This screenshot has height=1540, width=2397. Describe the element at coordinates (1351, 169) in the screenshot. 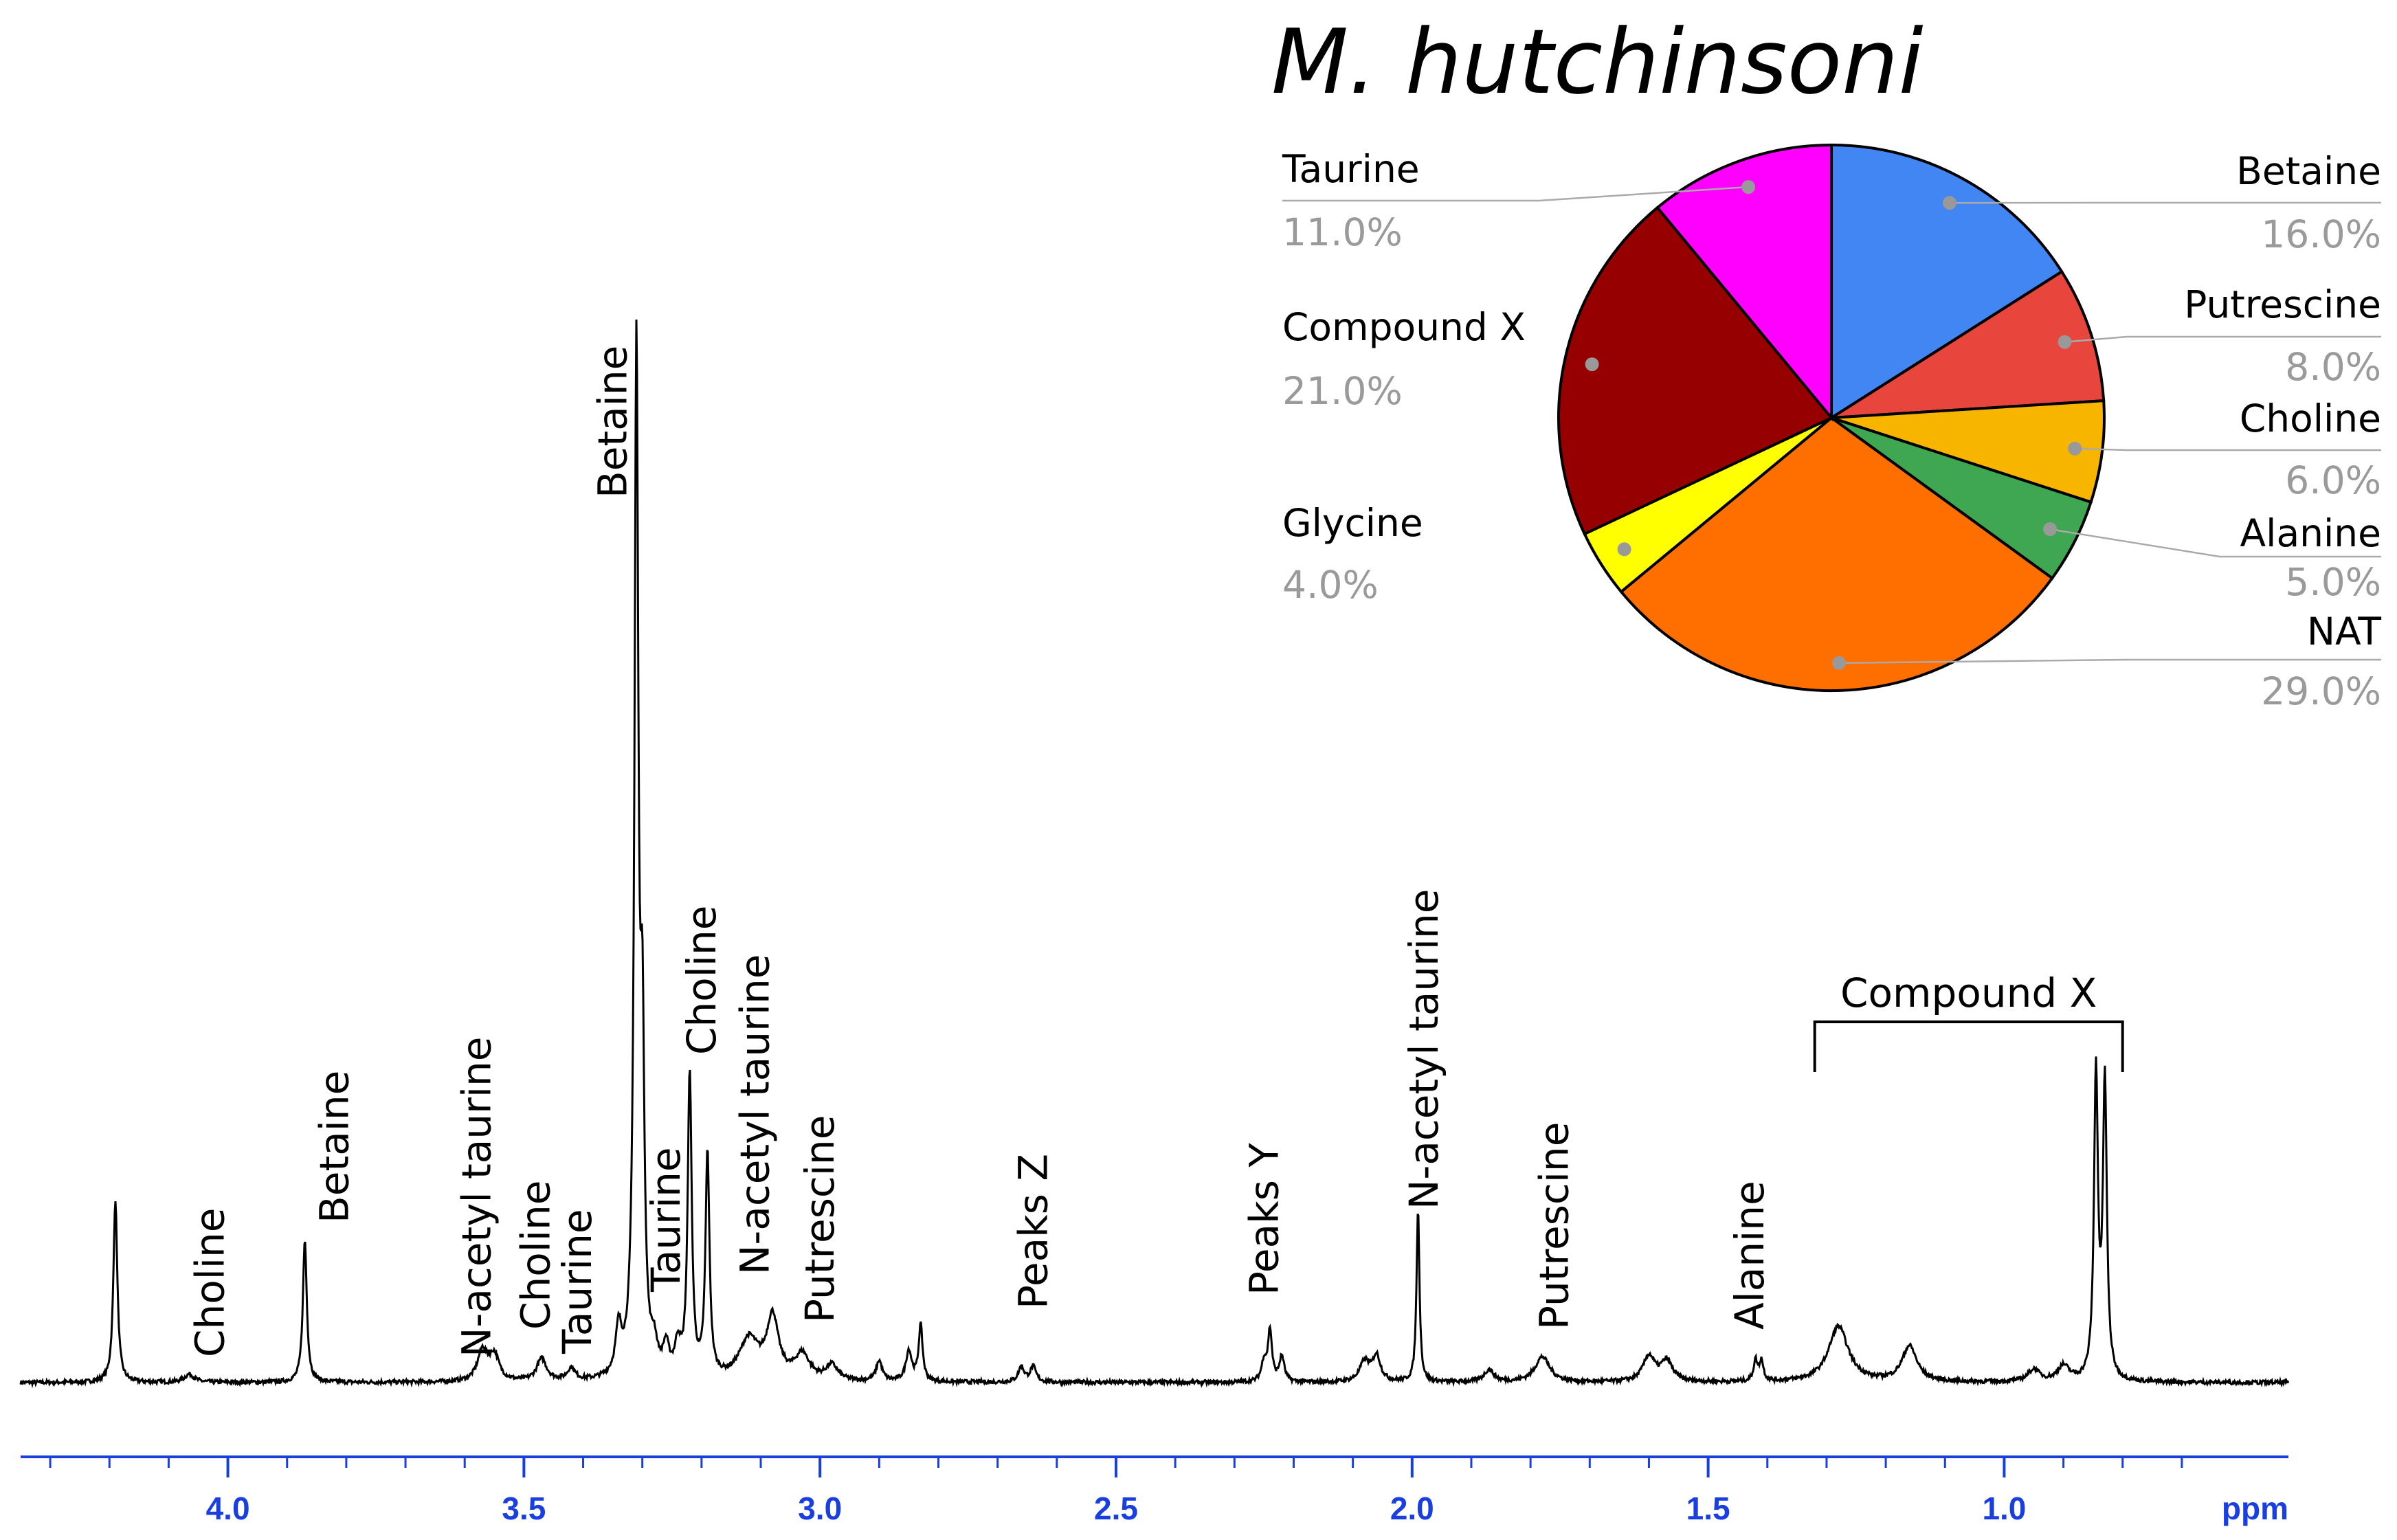

I see `pie-slice-label: Taurine` at that location.